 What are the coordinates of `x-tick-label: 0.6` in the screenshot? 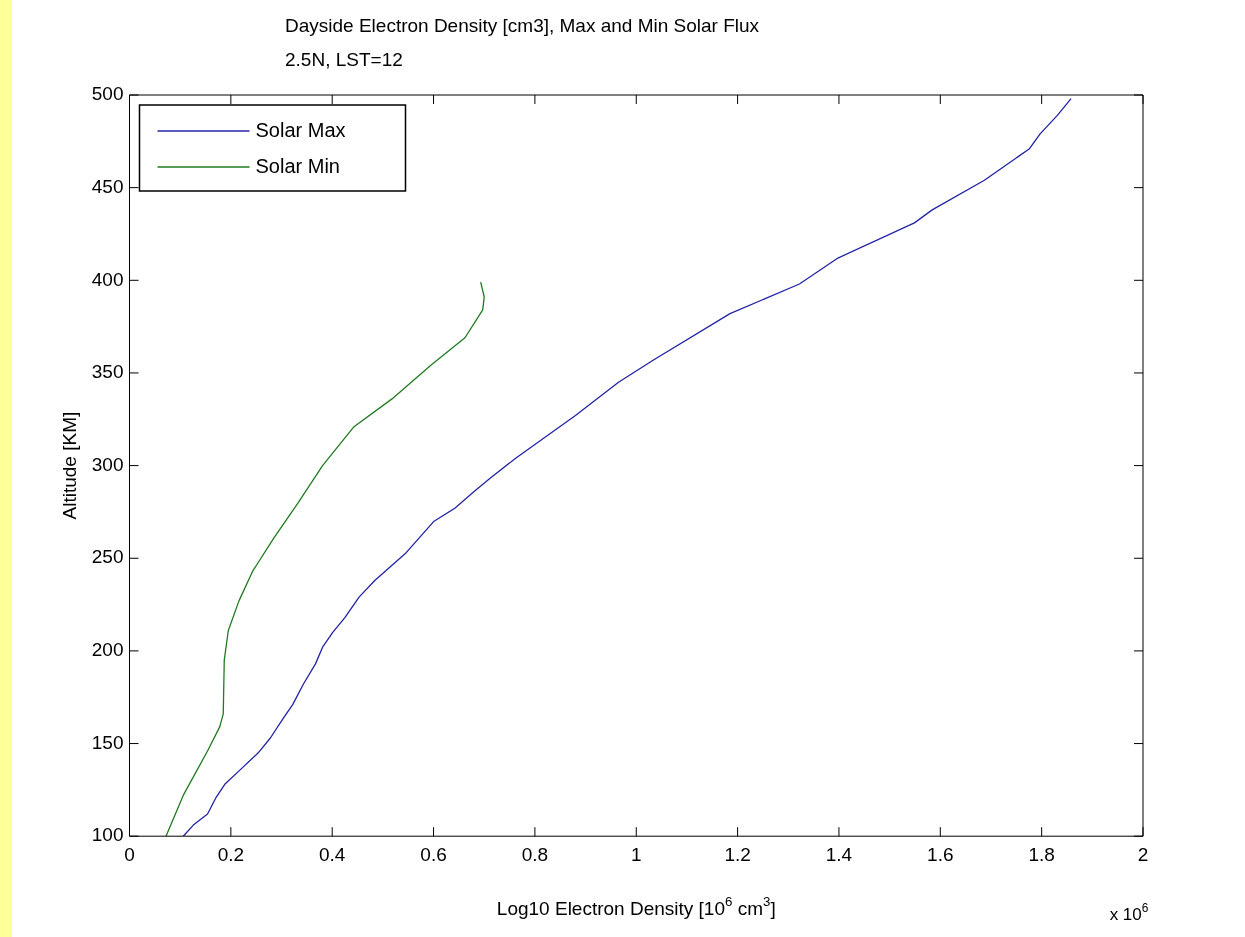 It's located at (433, 854).